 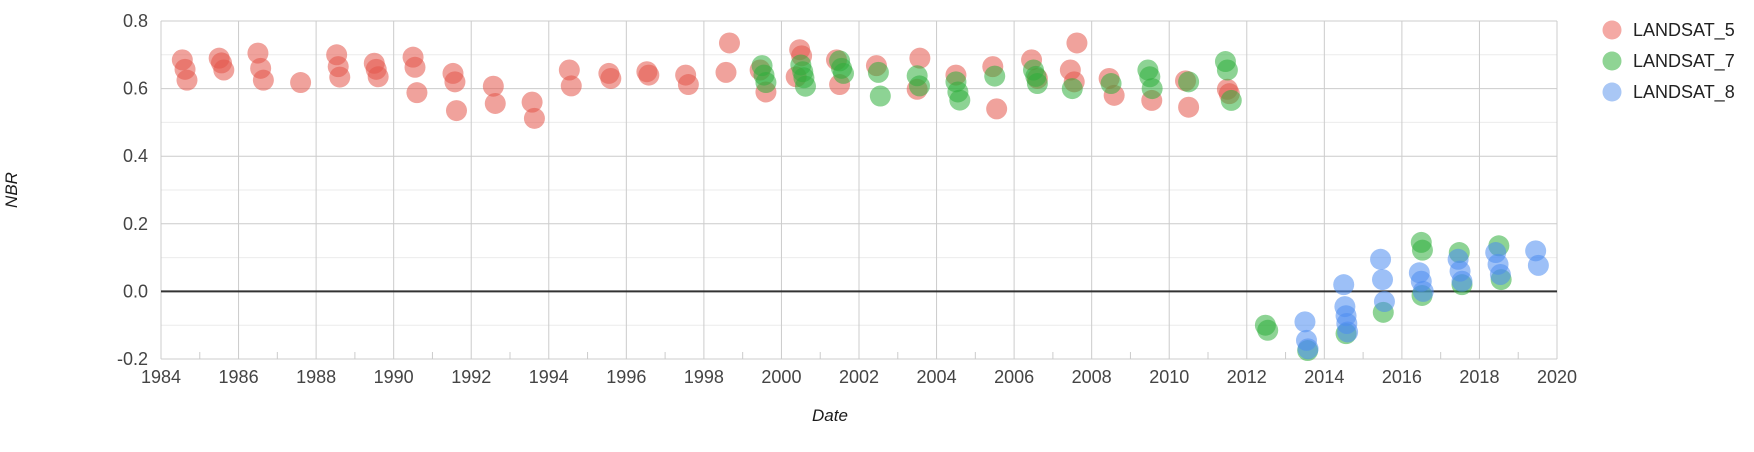 What do you see at coordinates (1092, 377) in the screenshot?
I see `x-tick-label: 2008` at bounding box center [1092, 377].